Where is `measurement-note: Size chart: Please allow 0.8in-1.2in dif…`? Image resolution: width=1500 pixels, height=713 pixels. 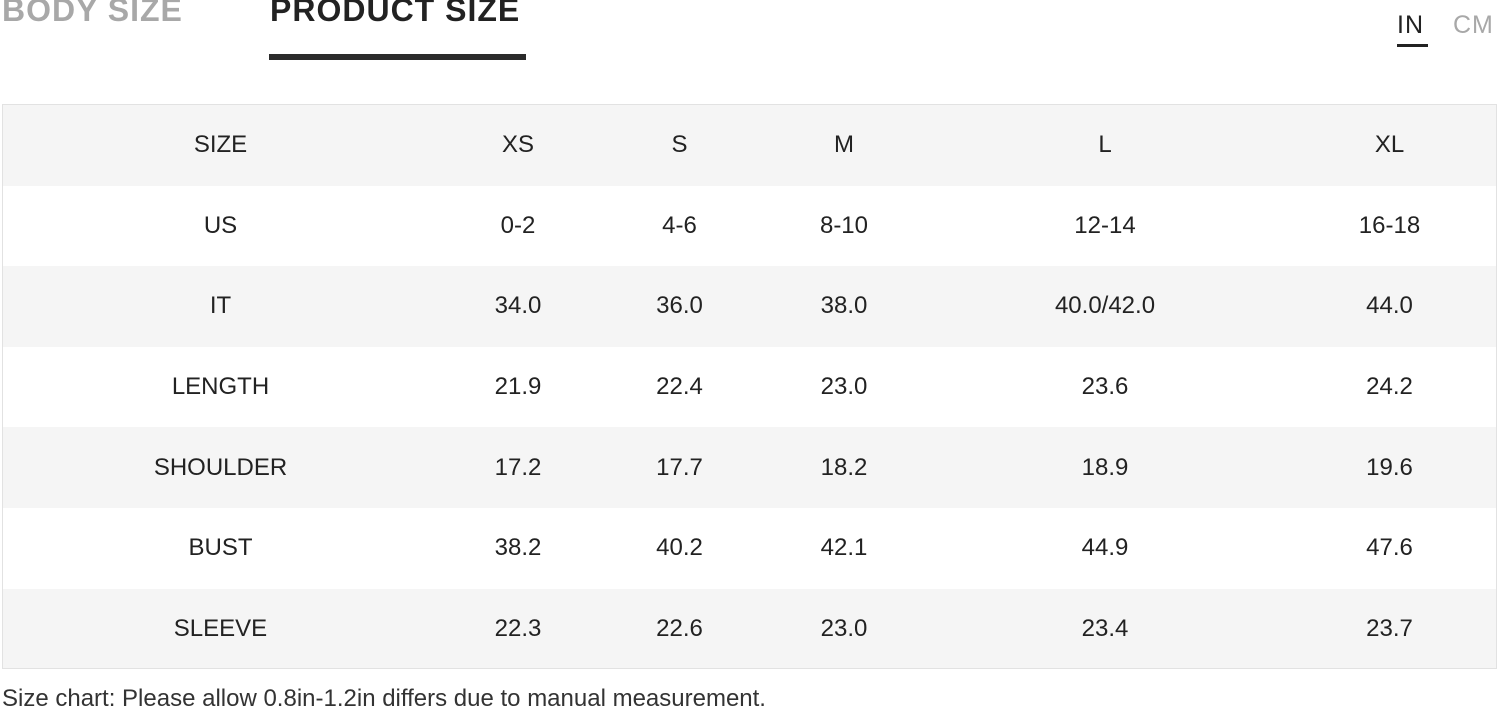 measurement-note: Size chart: Please allow 0.8in-1.2in dif… is located at coordinates (384, 698).